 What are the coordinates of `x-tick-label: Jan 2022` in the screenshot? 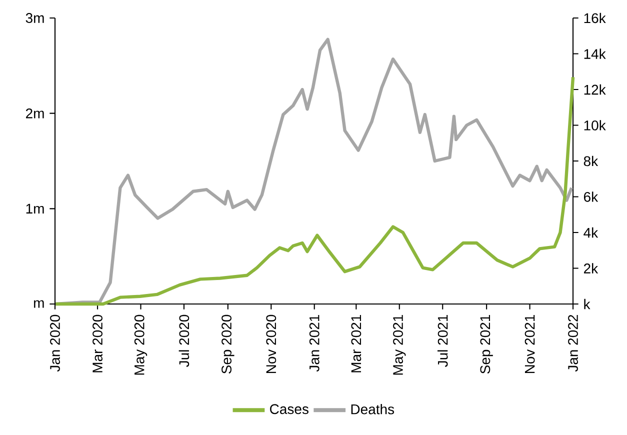 It's located at (573, 343).